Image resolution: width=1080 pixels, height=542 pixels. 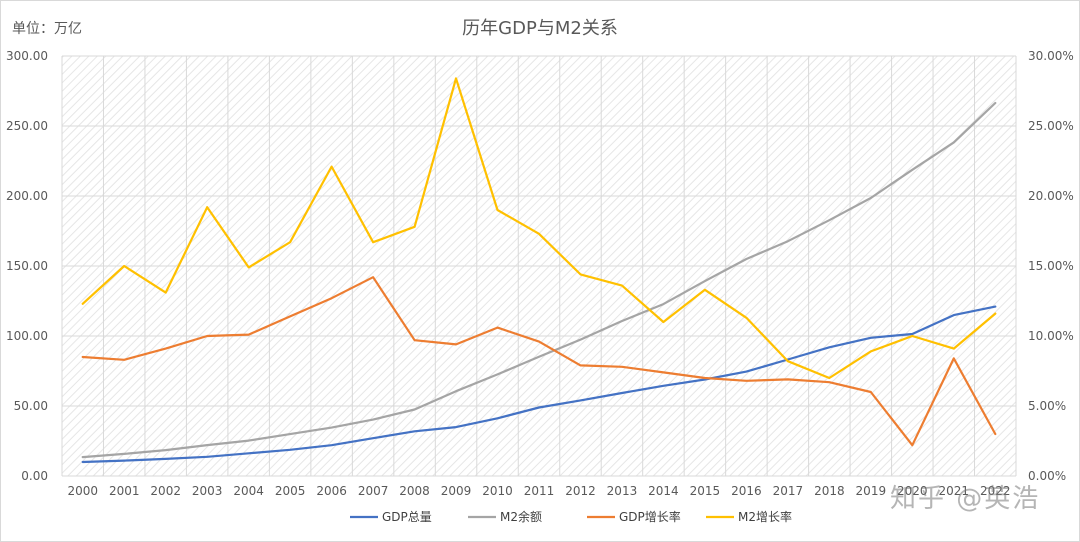 I want to click on y-left-tick-label: 0.00, so click(x=34, y=476).